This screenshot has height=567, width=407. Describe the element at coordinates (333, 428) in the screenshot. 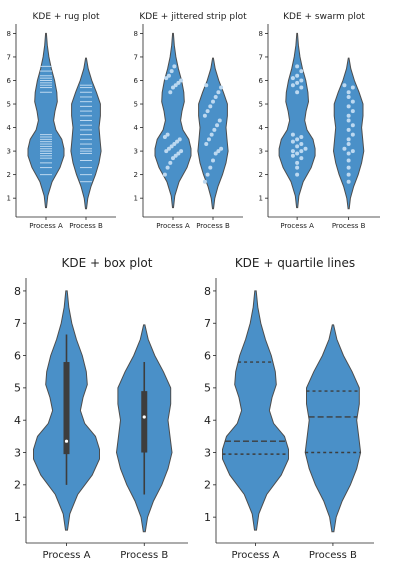

I see `violin-body` at that location.